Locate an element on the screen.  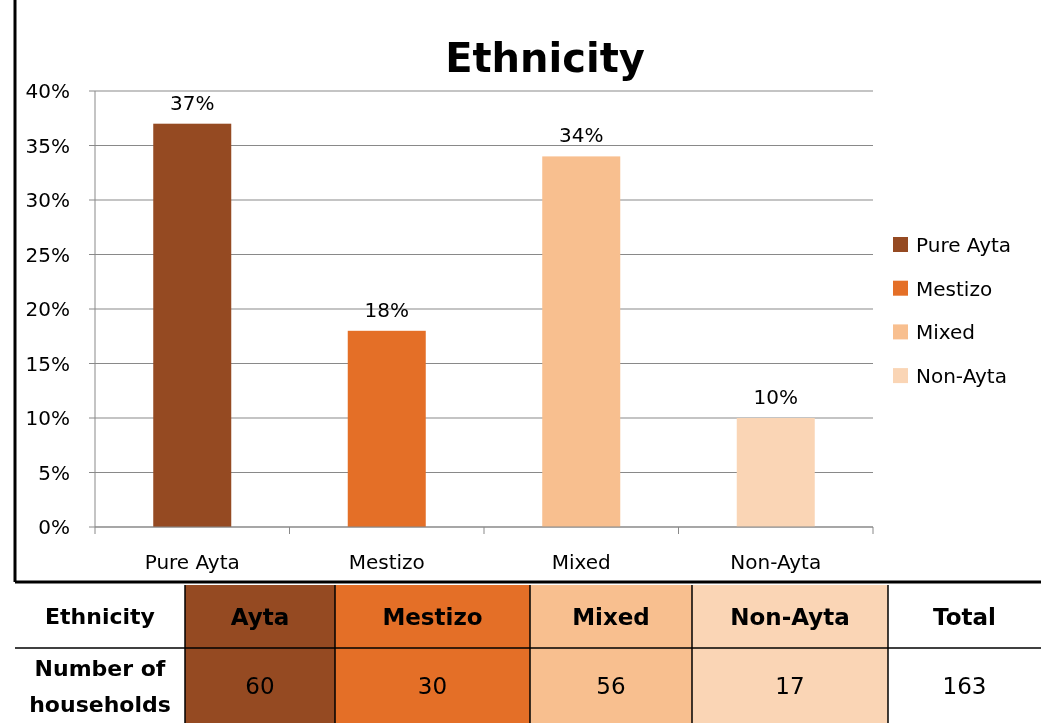
data-label: 163 is located at coordinates (964, 685).